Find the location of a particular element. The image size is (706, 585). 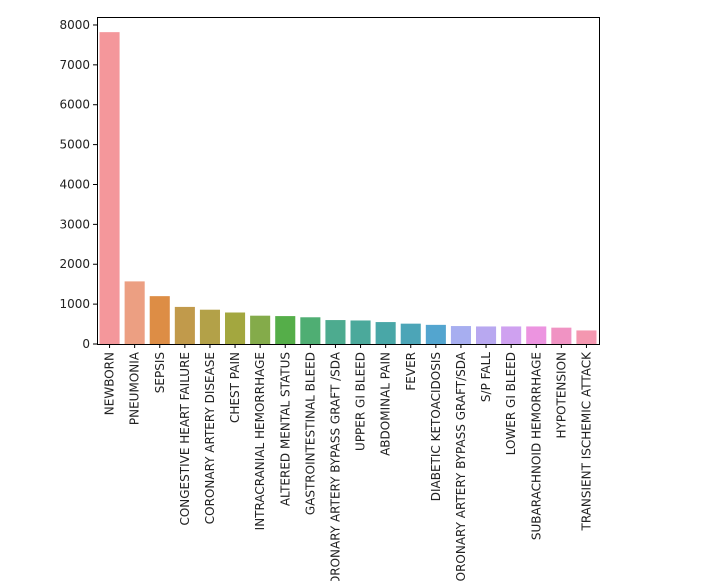

x-tick-label-16: LOWER GI BLEED is located at coordinates (511, 403).